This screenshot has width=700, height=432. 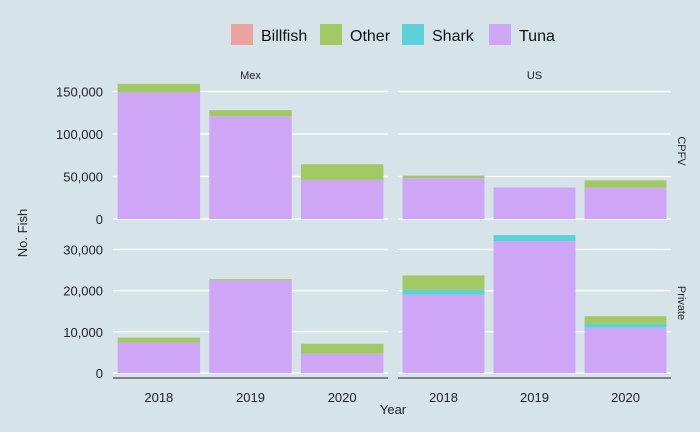 I want to click on facet-label-mex: Mex, so click(x=250, y=76).